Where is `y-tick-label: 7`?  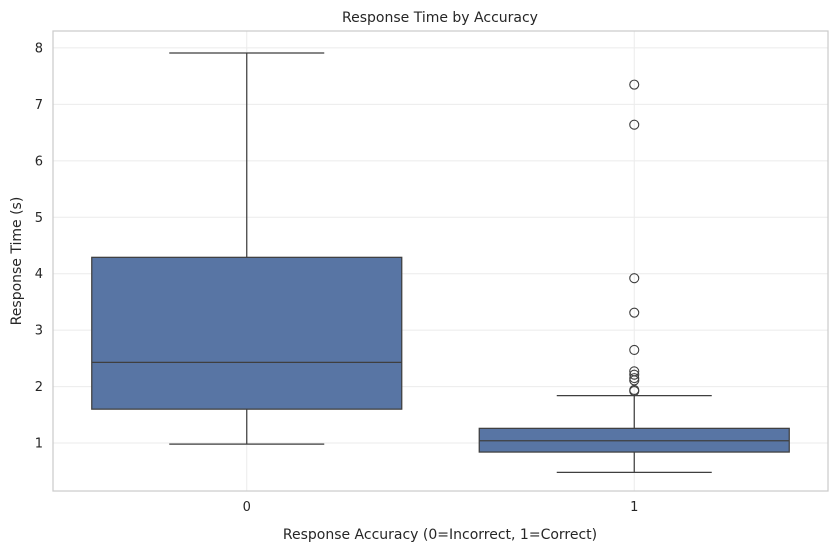
y-tick-label: 7 is located at coordinates (39, 105).